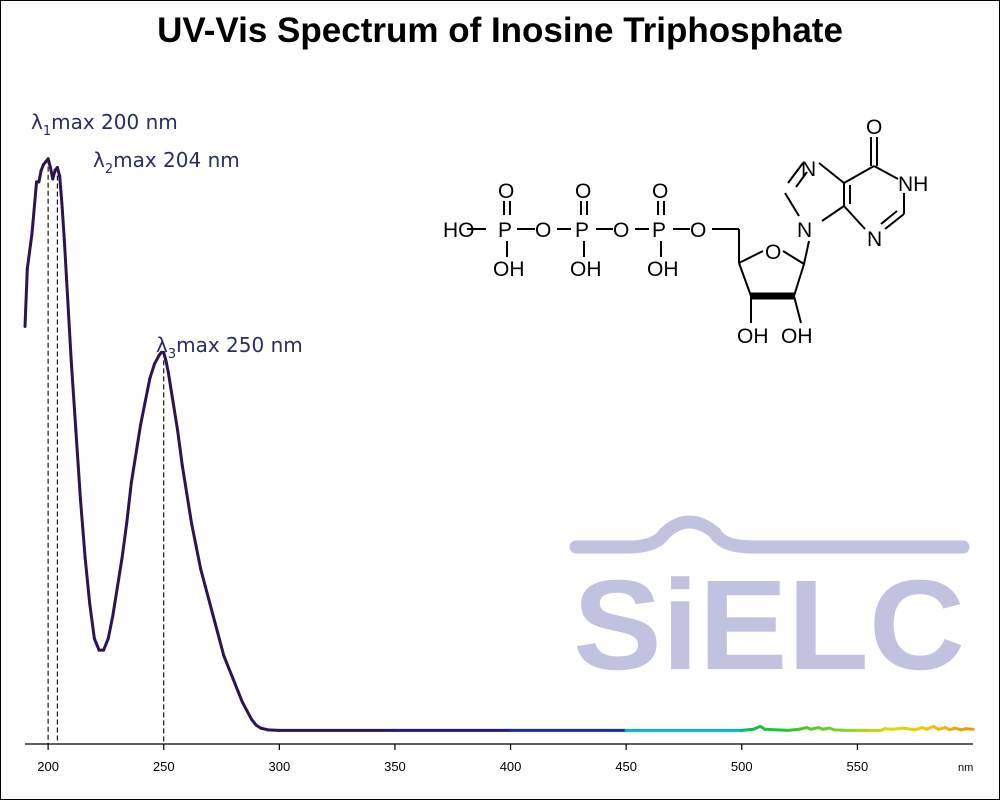 Image resolution: width=1000 pixels, height=800 pixels. I want to click on x-axis: 200 250 300 350 400 450 500 550 nm, so click(499, 758).